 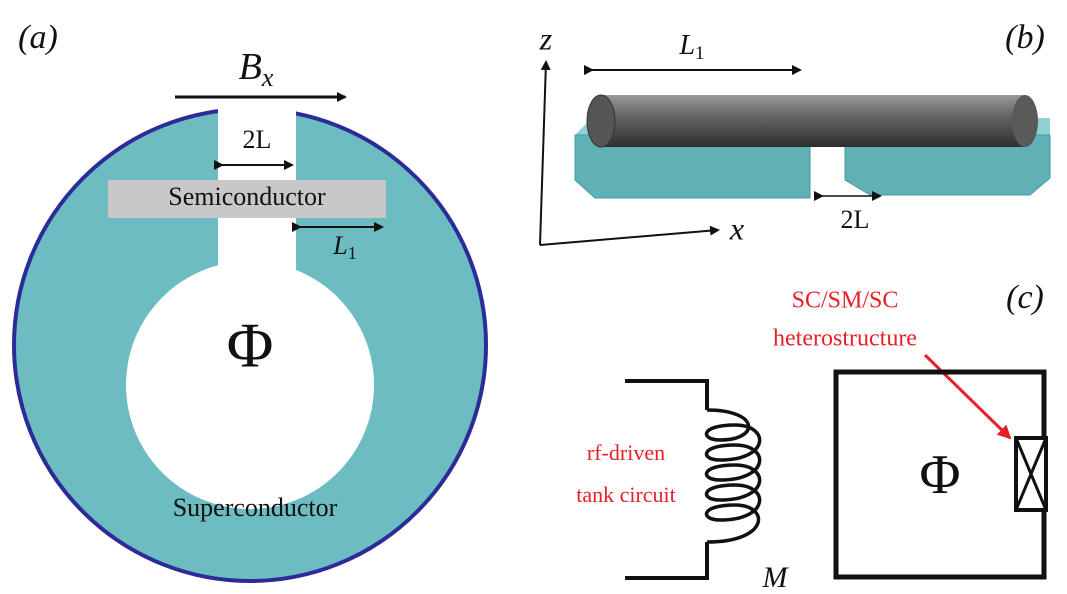 I want to click on z-axis, so click(x=545, y=153).